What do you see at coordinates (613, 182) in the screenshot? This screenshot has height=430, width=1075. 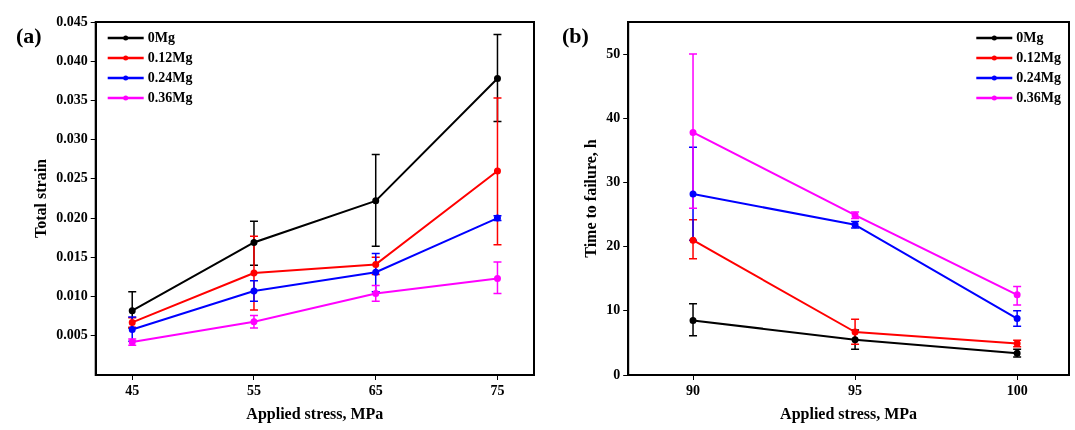 I see `y-tick-label: 30` at bounding box center [613, 182].